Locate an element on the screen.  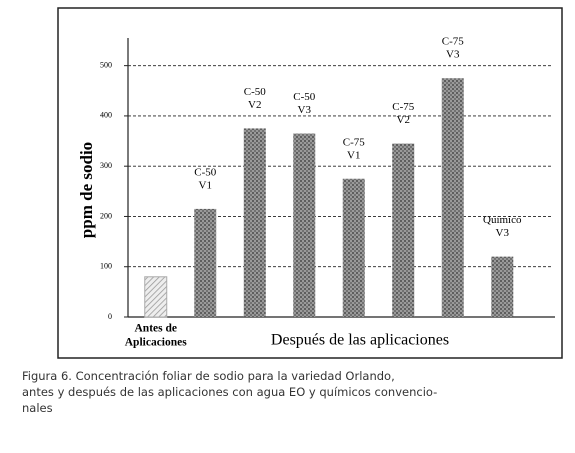
category-label: Químico is located at coordinates (502, 220).